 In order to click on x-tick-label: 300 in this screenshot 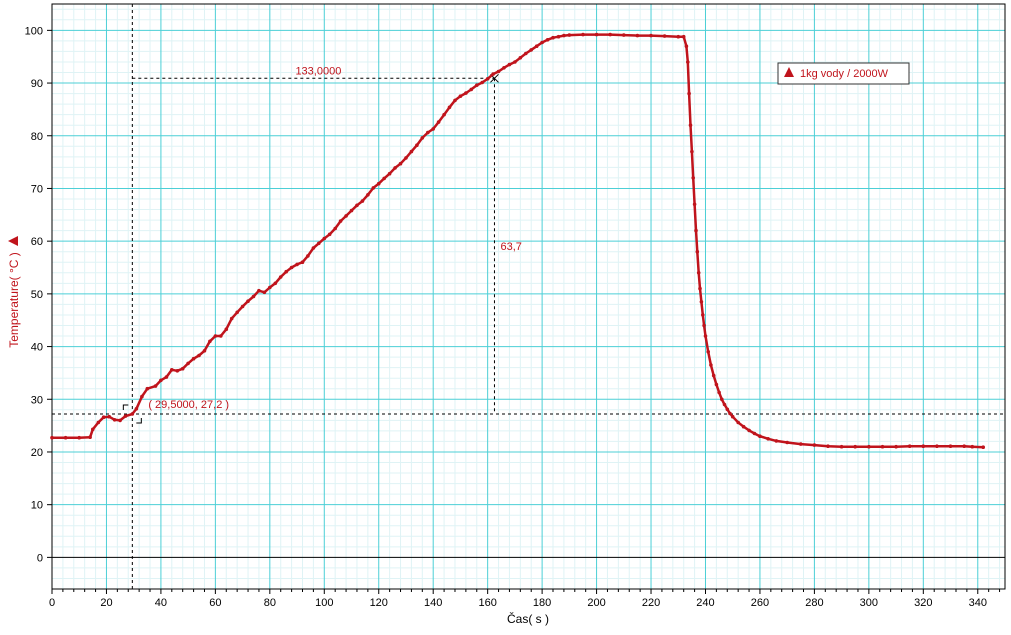, I will do `click(869, 603)`.